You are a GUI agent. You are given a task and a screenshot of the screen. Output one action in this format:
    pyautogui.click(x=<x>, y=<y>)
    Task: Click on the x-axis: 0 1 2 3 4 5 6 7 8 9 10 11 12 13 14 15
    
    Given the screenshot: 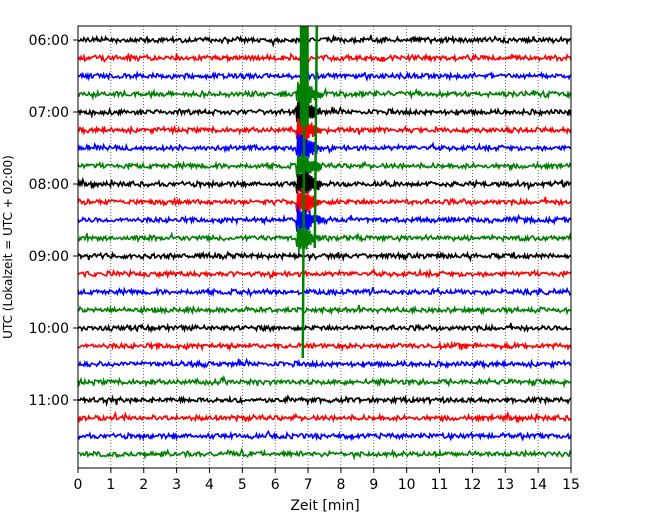 What is the action you would take?
    pyautogui.click(x=327, y=480)
    